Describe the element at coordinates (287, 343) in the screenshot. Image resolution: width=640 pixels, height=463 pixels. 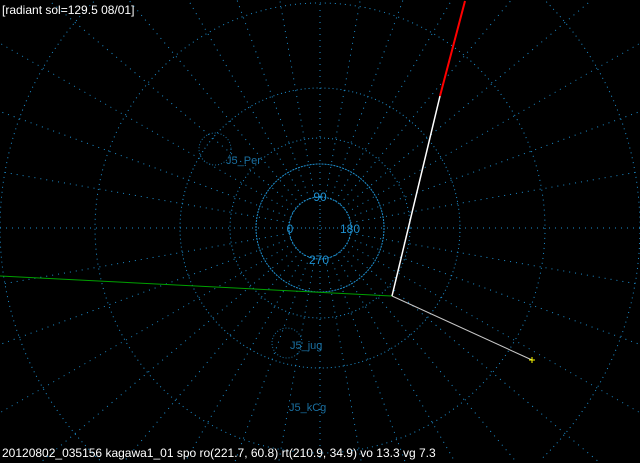
I see `radiant-circle-jug` at that location.